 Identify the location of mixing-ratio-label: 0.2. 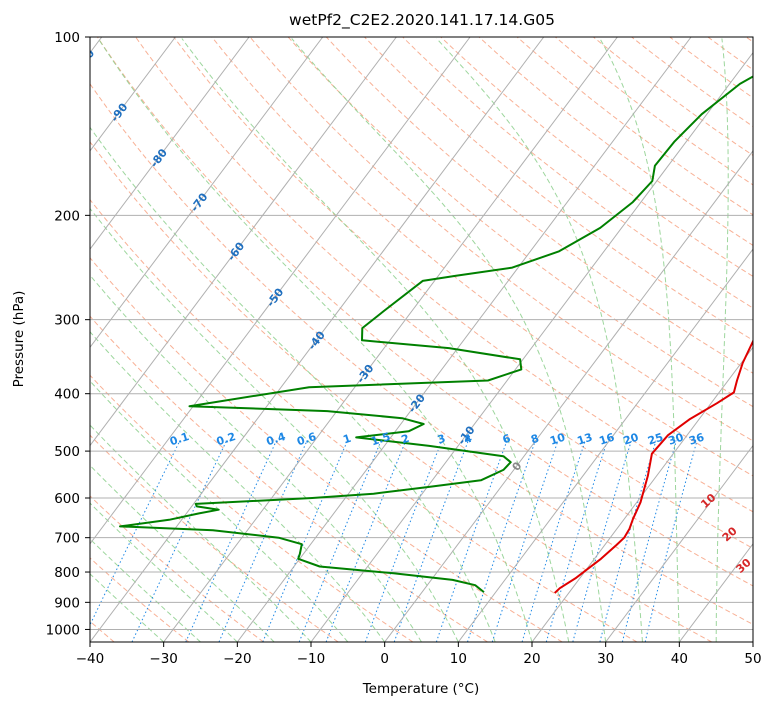
(226, 439).